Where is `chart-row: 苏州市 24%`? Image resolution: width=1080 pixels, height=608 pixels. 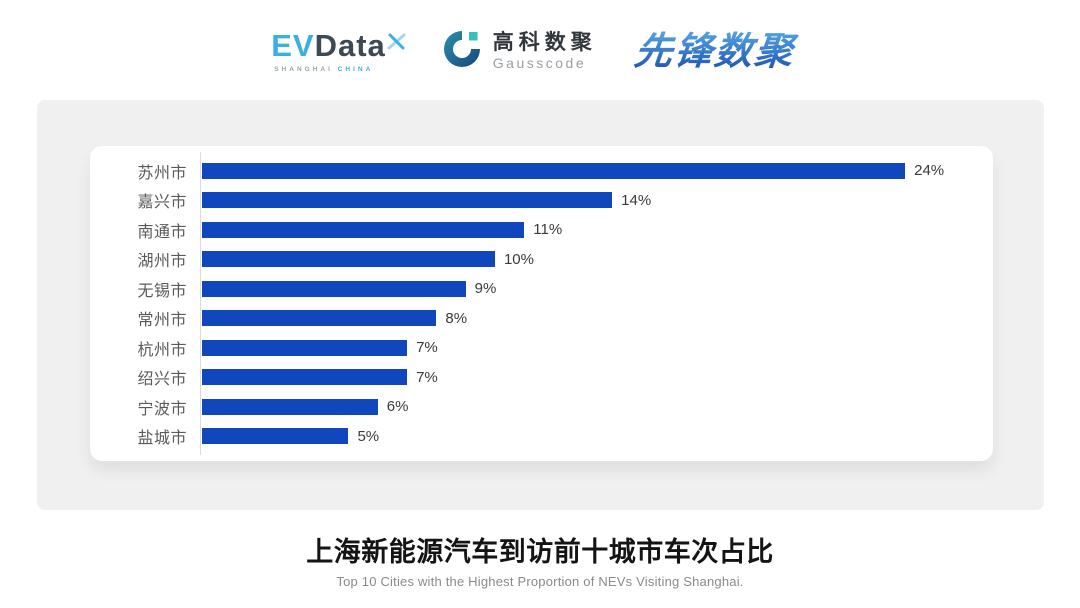 chart-row: 苏州市 24% is located at coordinates (541, 171).